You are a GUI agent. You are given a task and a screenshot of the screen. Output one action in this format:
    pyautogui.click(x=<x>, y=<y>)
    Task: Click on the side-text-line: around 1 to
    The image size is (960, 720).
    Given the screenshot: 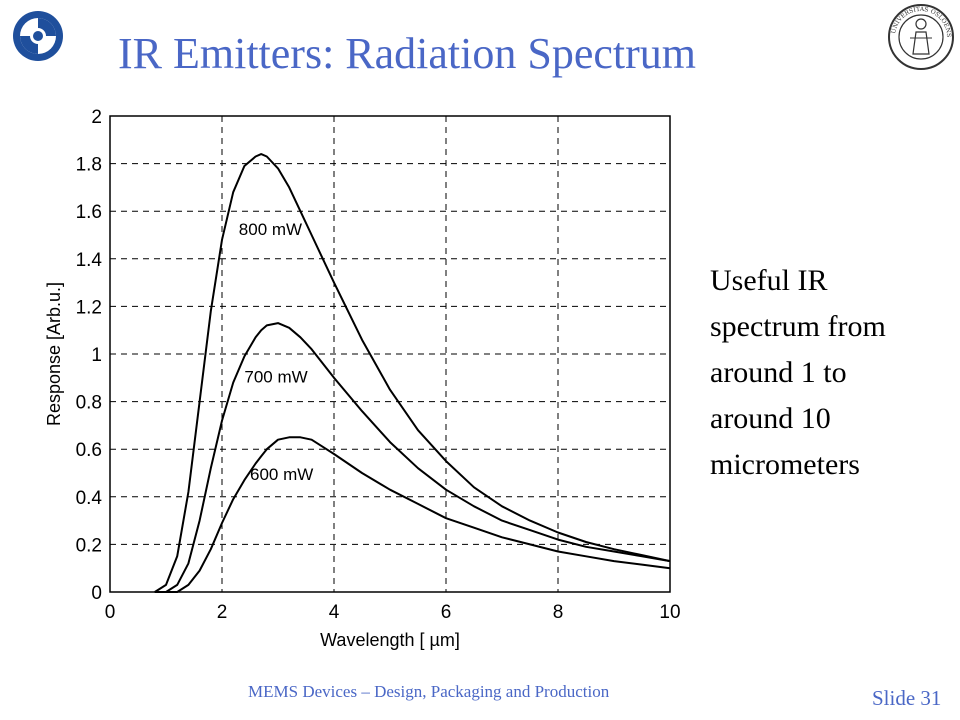 What is the action you would take?
    pyautogui.click(x=778, y=372)
    